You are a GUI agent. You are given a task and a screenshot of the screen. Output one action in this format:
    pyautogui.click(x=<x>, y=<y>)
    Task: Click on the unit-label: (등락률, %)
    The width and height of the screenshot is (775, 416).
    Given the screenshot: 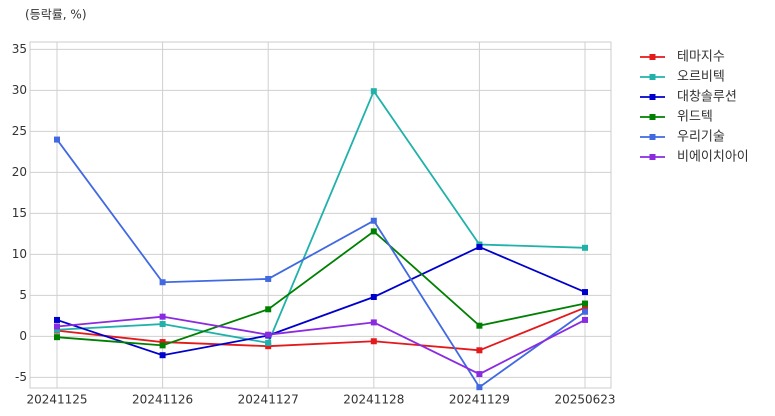 What is the action you would take?
    pyautogui.click(x=56, y=15)
    